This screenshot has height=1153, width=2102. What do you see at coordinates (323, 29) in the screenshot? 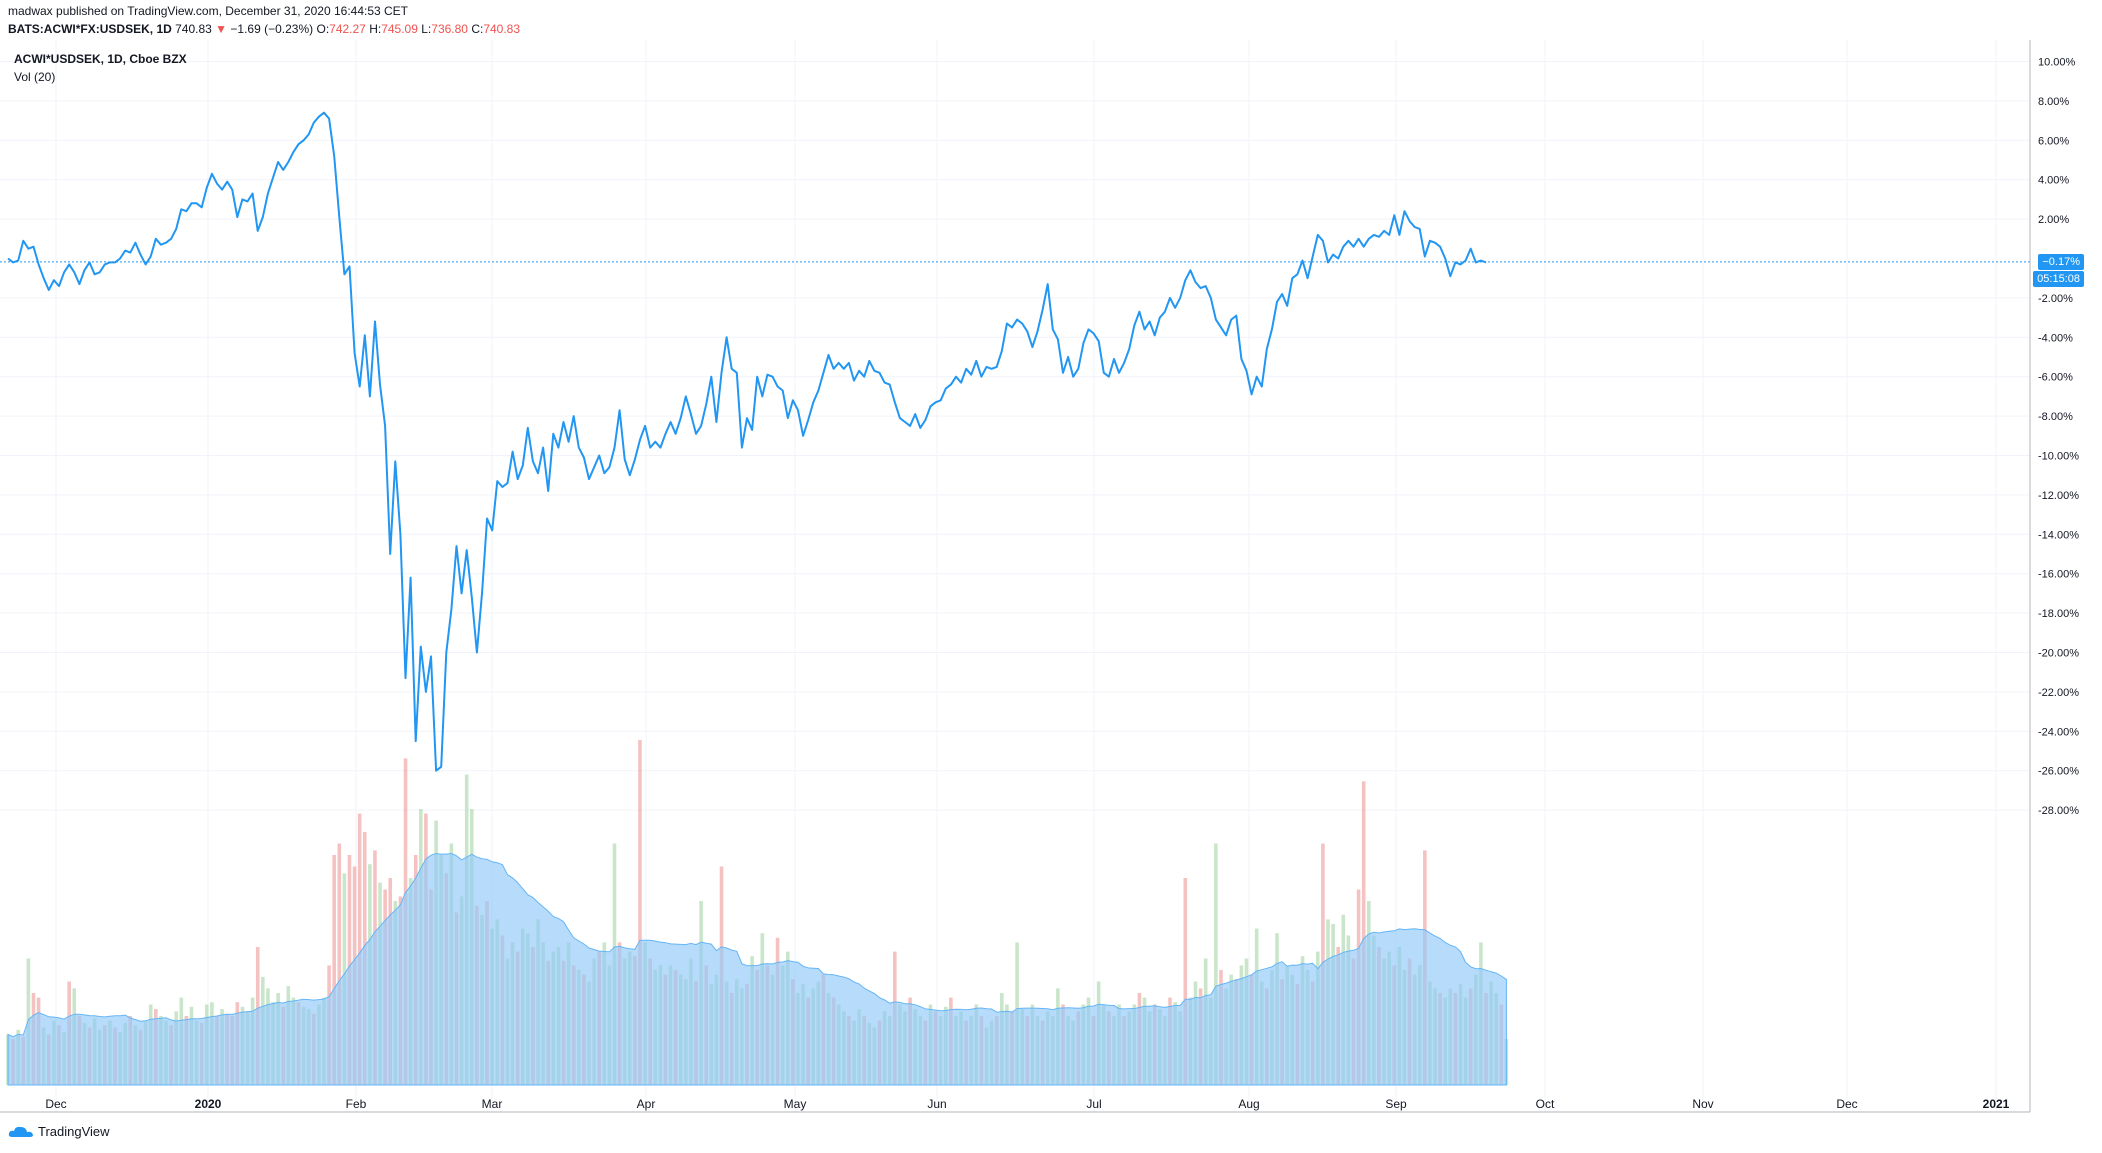
I see `open-label: O:` at bounding box center [323, 29].